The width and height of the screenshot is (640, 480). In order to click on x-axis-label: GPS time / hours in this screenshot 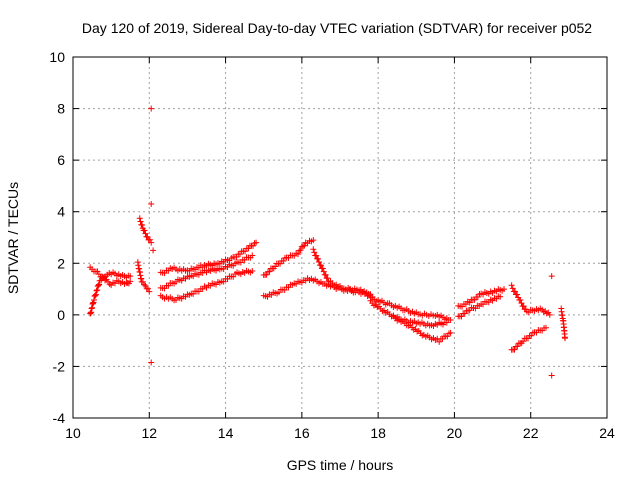, I will do `click(340, 465)`.